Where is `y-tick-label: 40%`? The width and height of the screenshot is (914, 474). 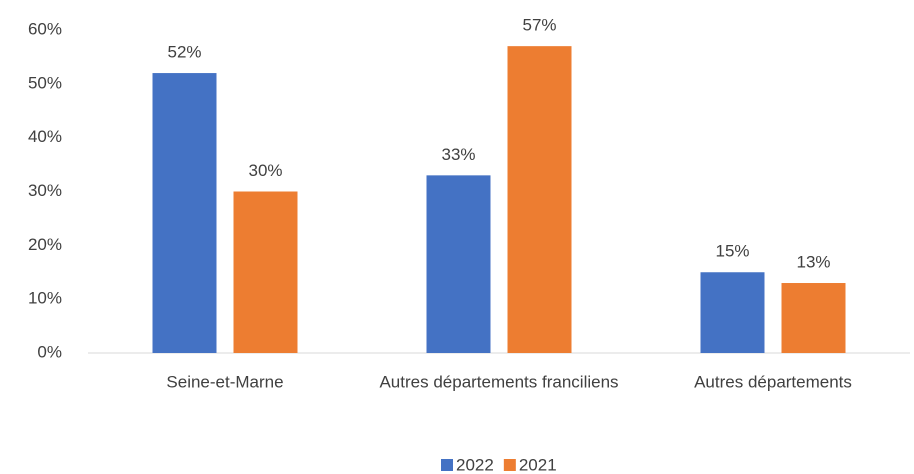 y-tick-label: 40% is located at coordinates (45, 136).